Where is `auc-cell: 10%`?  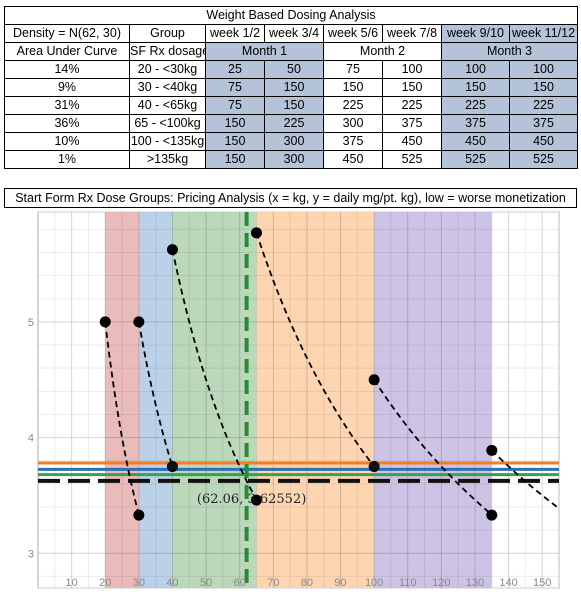 auc-cell: 10% is located at coordinates (67, 141).